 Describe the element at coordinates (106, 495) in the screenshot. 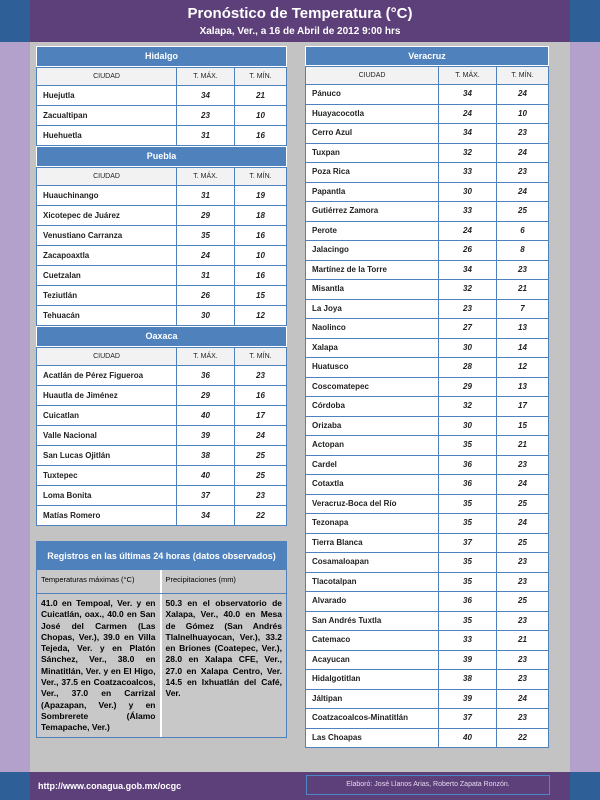

I see `city-name: Loma Bonita` at that location.